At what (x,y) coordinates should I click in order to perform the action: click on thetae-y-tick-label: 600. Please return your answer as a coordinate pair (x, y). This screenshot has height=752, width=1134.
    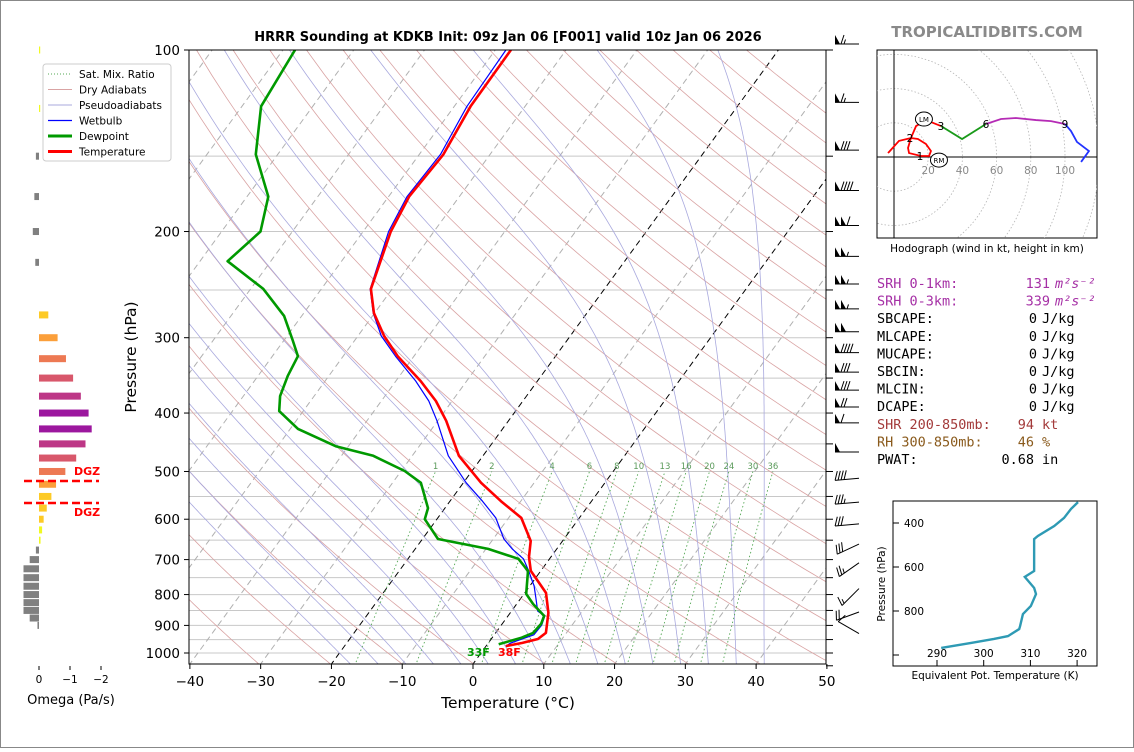
    Looking at the image, I should click on (914, 568).